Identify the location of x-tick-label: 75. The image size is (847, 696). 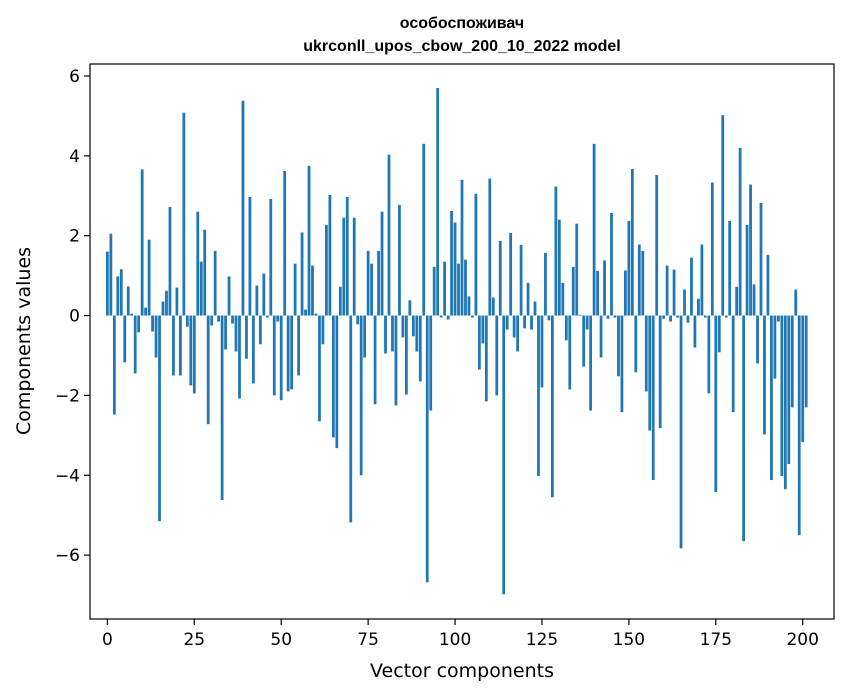
(368, 640).